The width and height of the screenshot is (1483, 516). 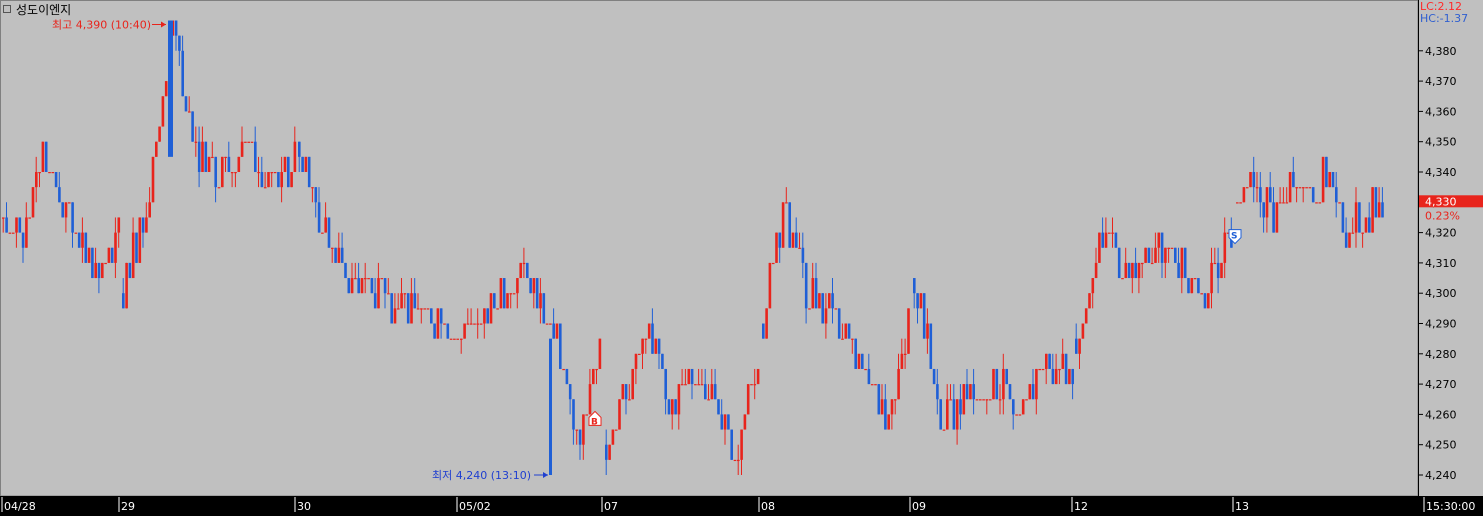 What do you see at coordinates (170, 88) in the screenshot?
I see `high-spike` at bounding box center [170, 88].